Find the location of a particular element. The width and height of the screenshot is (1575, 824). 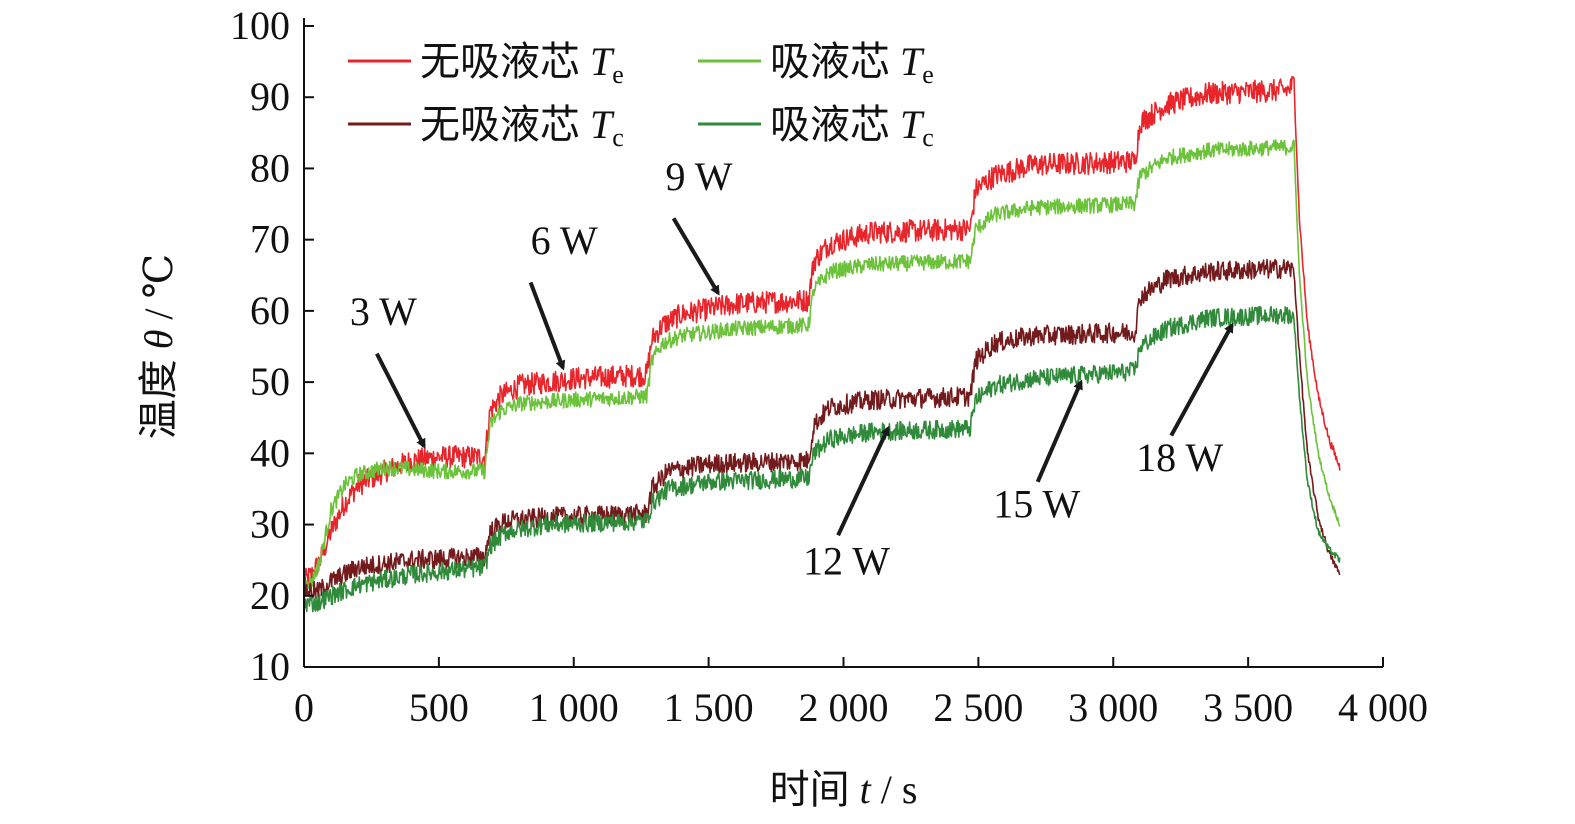

y-tick-label: 50 is located at coordinates (270, 381).